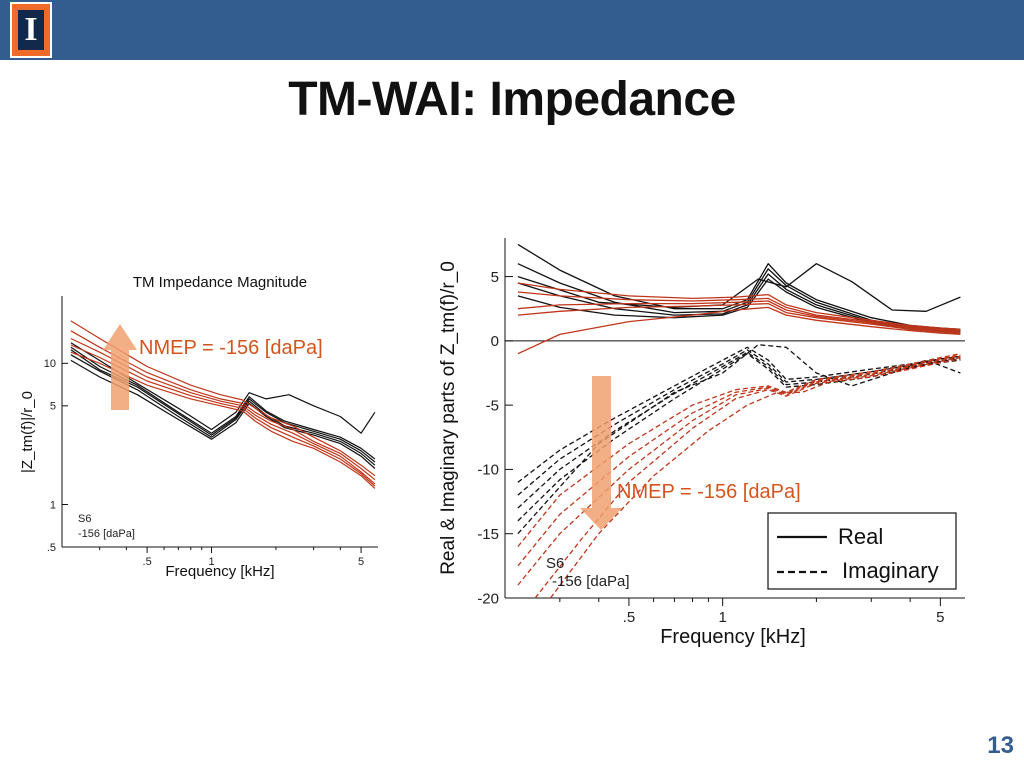 This screenshot has height=768, width=1024. What do you see at coordinates (488, 470) in the screenshot?
I see `y-tick-label: -10` at bounding box center [488, 470].